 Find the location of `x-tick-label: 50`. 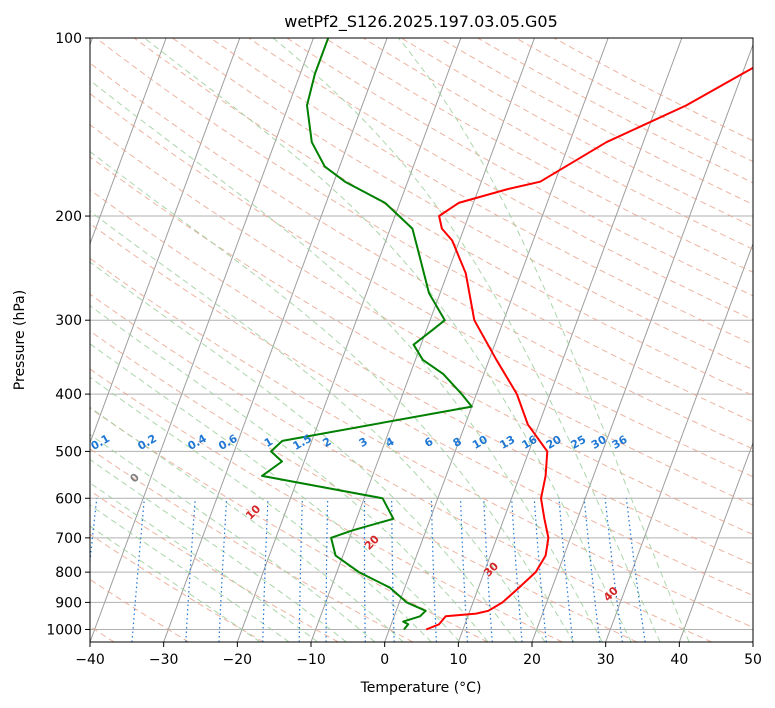

x-tick-label: 50 is located at coordinates (753, 660).